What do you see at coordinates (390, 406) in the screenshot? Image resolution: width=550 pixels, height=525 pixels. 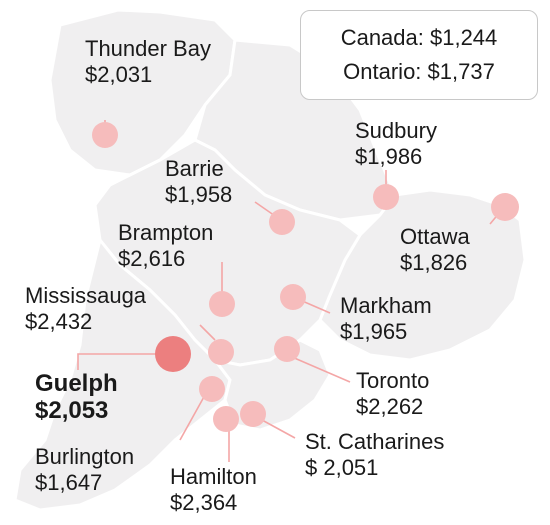 I see `city-value: $2,262` at bounding box center [390, 406].